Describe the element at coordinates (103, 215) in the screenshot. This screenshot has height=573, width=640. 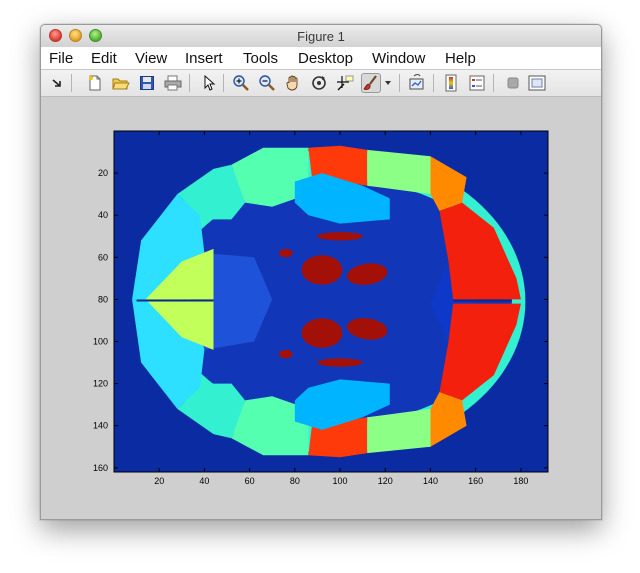
I see `y-tick-label: 40` at that location.